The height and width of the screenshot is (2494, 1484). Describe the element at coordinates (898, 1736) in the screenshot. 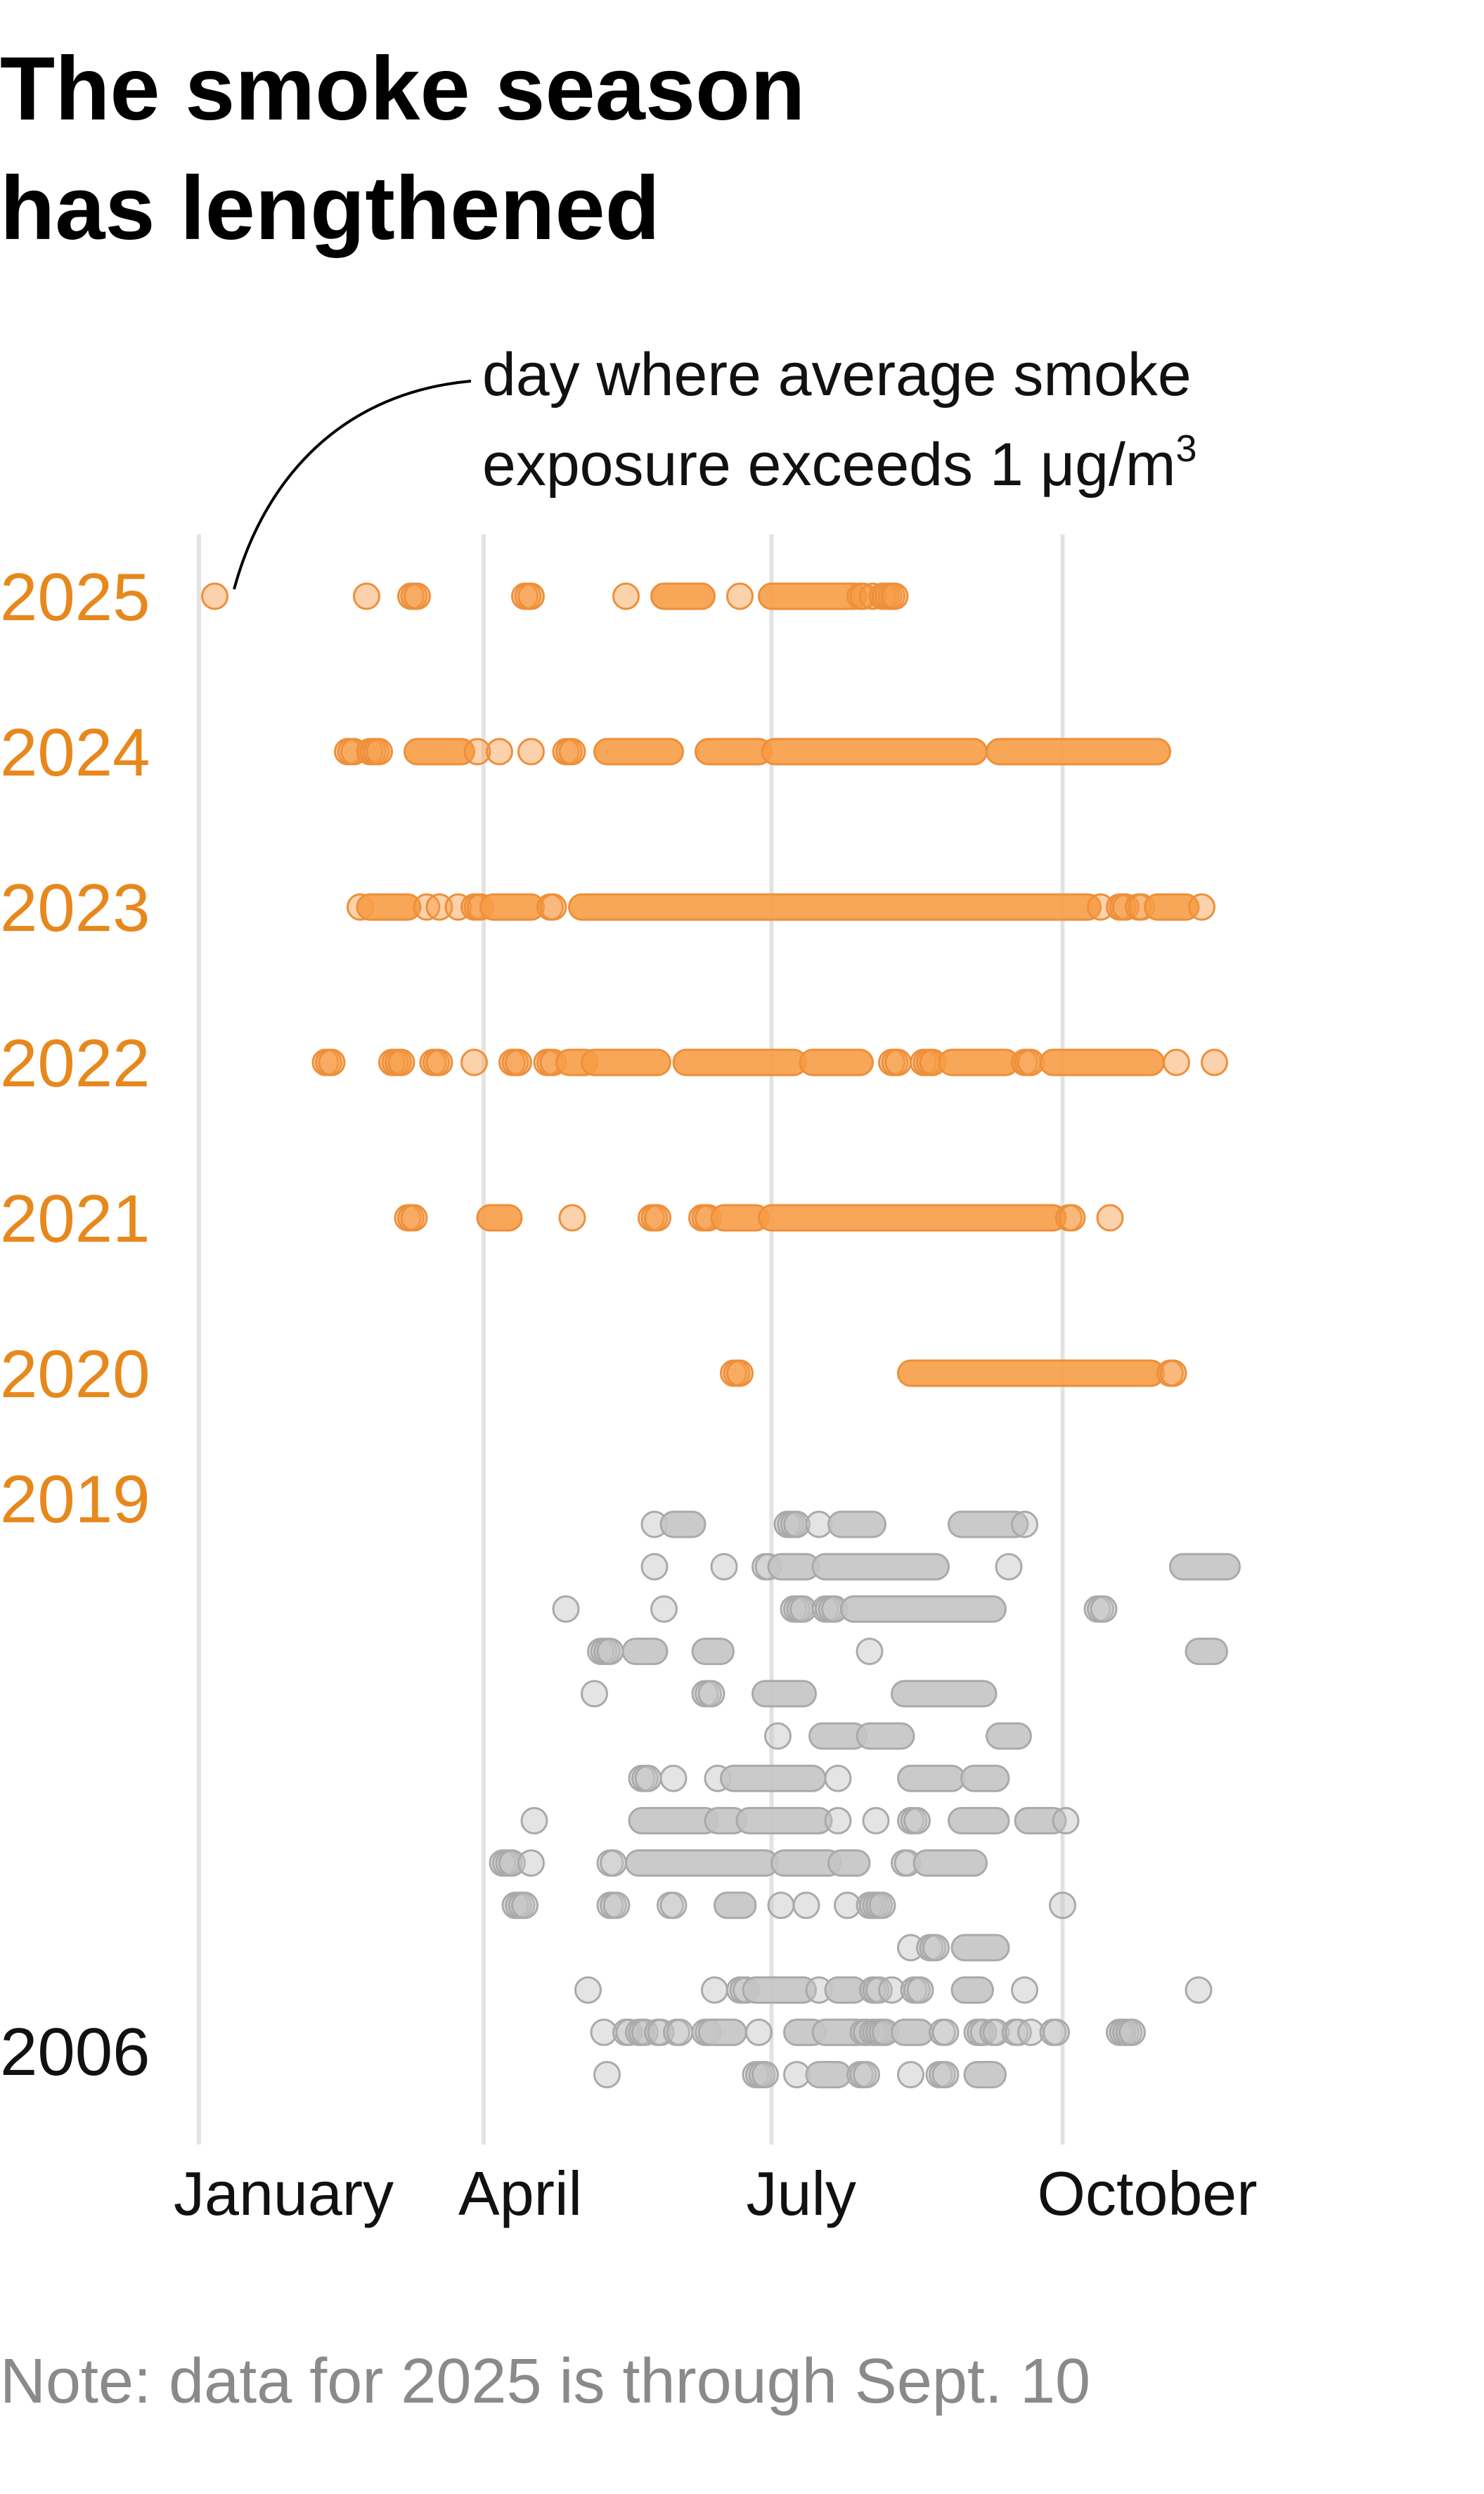

I see `year-row-2014` at that location.